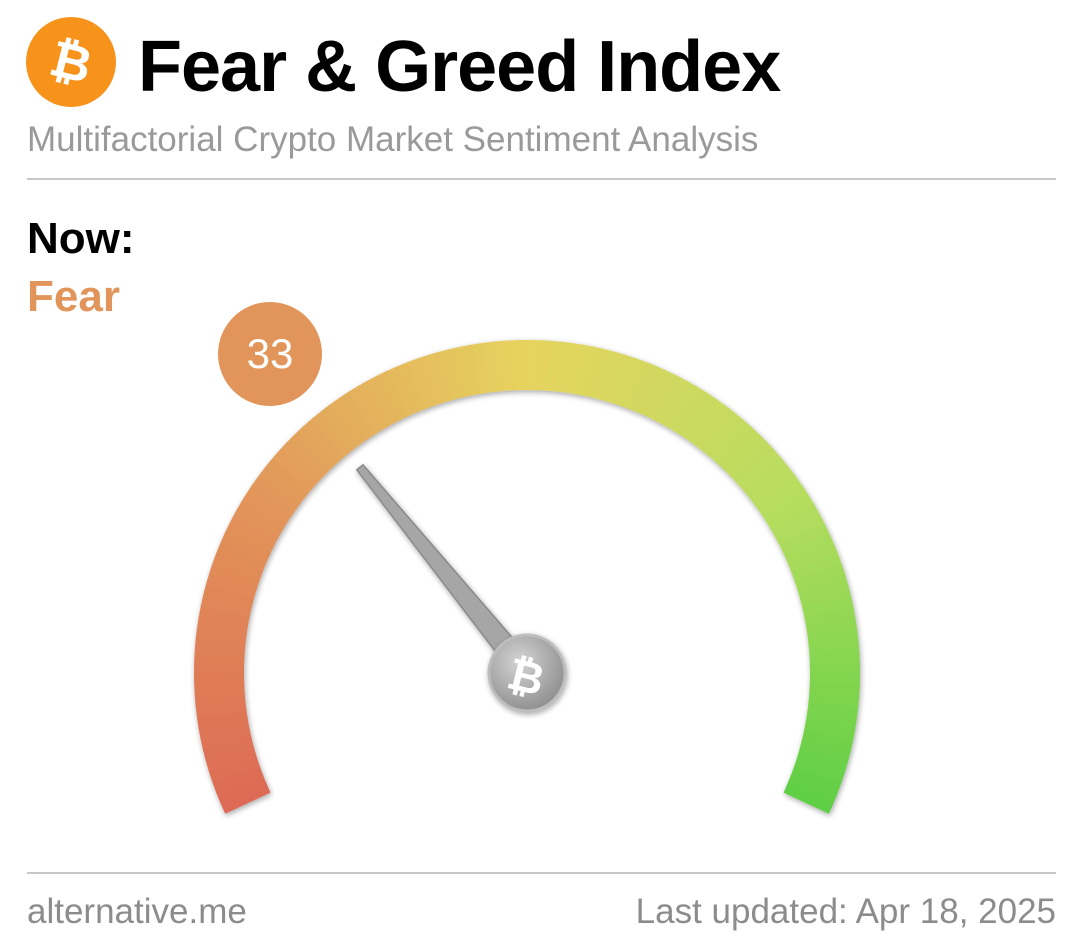 The height and width of the screenshot is (951, 1087). I want to click on header-divider, so click(541, 179).